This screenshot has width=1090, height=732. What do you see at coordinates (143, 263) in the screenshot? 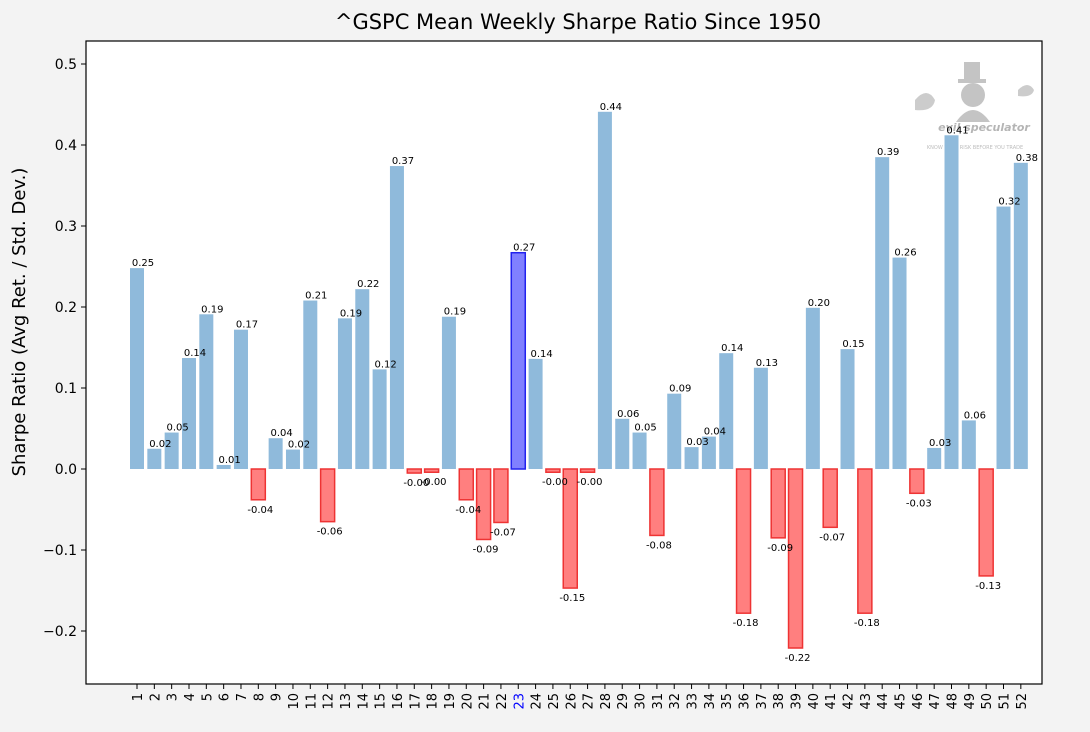
I see `bar-value-label: 0.25` at bounding box center [143, 263].